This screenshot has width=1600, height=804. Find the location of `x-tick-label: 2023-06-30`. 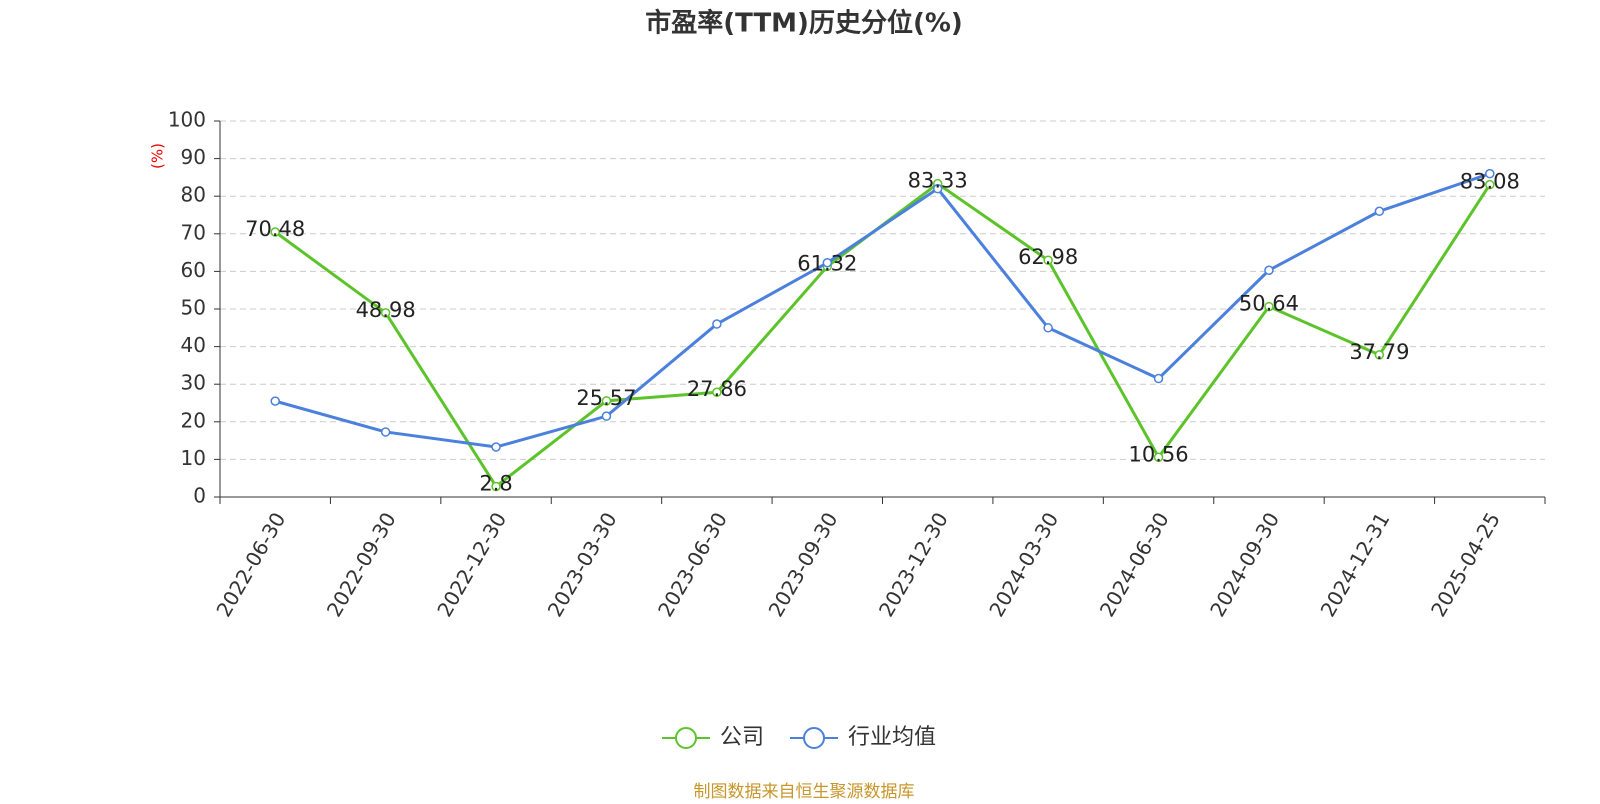

x-tick-label: 2023-06-30 is located at coordinates (692, 564).